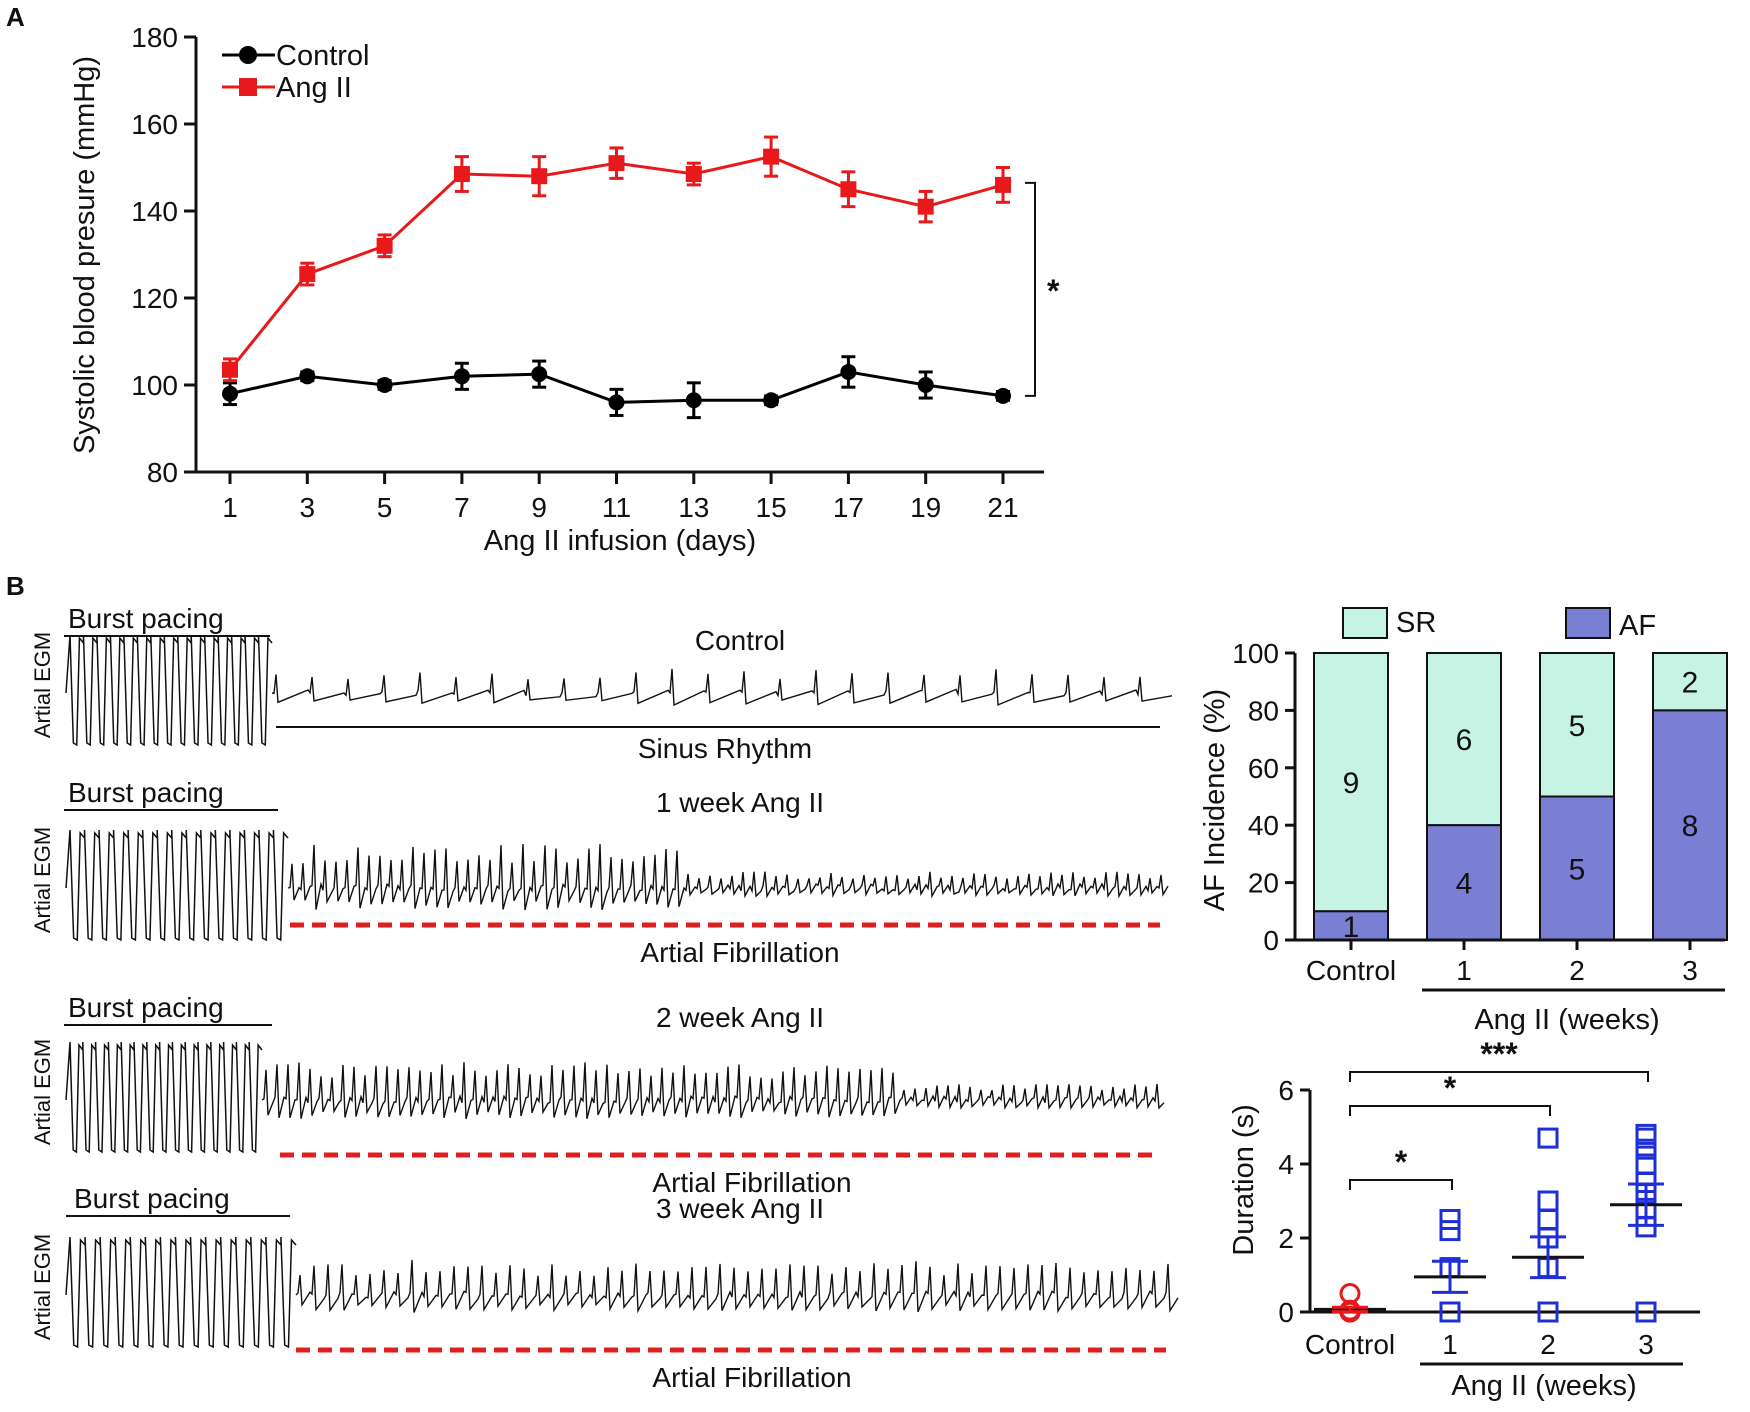 The image size is (1750, 1412). What do you see at coordinates (1244, 1180) in the screenshot?
I see `duration-y-axis-title: Duration (s)` at bounding box center [1244, 1180].